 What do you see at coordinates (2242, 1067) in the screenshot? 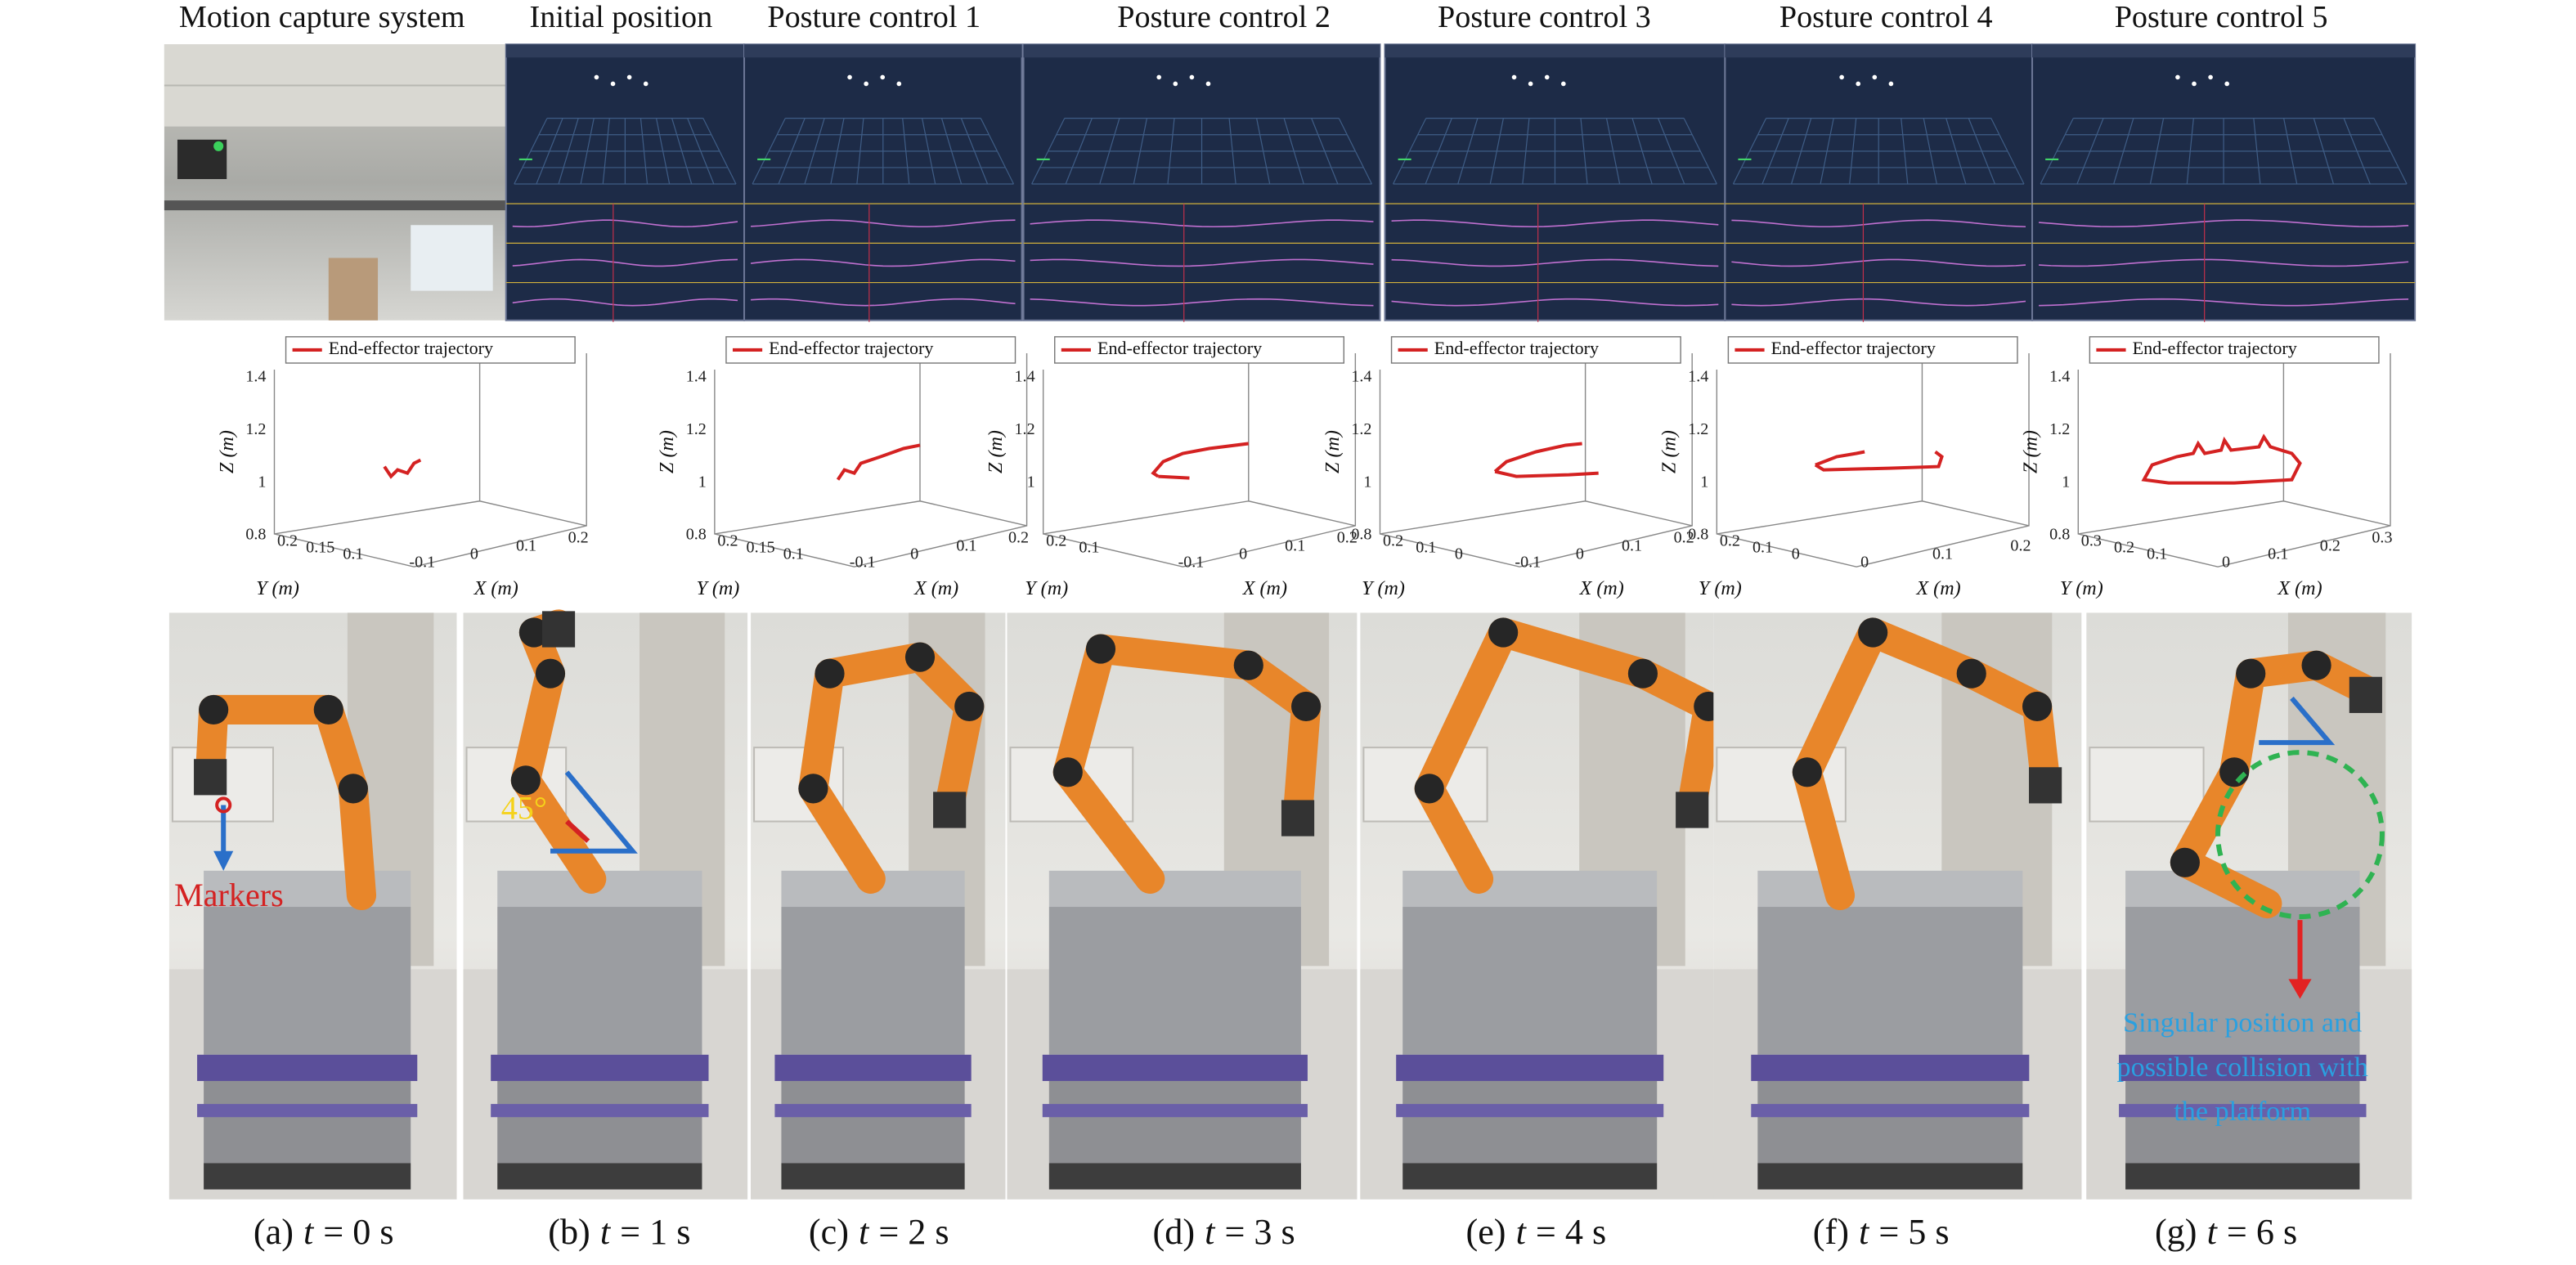
I see `singular-note: possible collision with` at bounding box center [2242, 1067].